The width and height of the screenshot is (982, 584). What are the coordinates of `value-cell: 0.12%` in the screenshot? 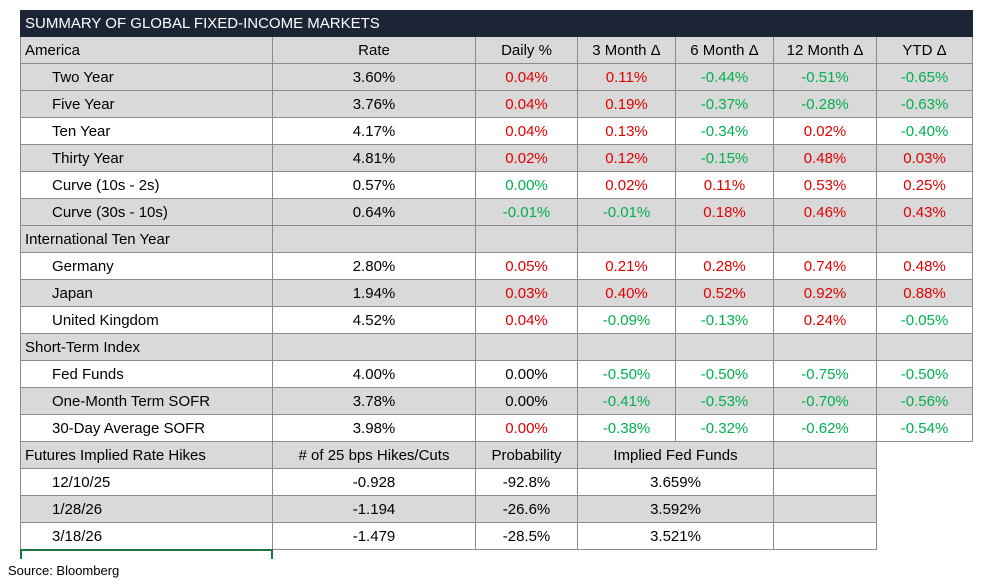 It's located at (626, 158).